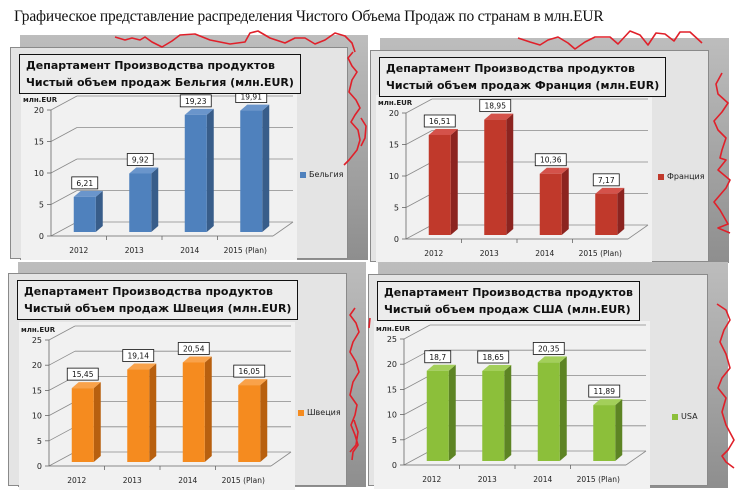  I want to click on chart-title-line2: Чистый объем продаж Бельгия (млн.EUR), so click(160, 82).